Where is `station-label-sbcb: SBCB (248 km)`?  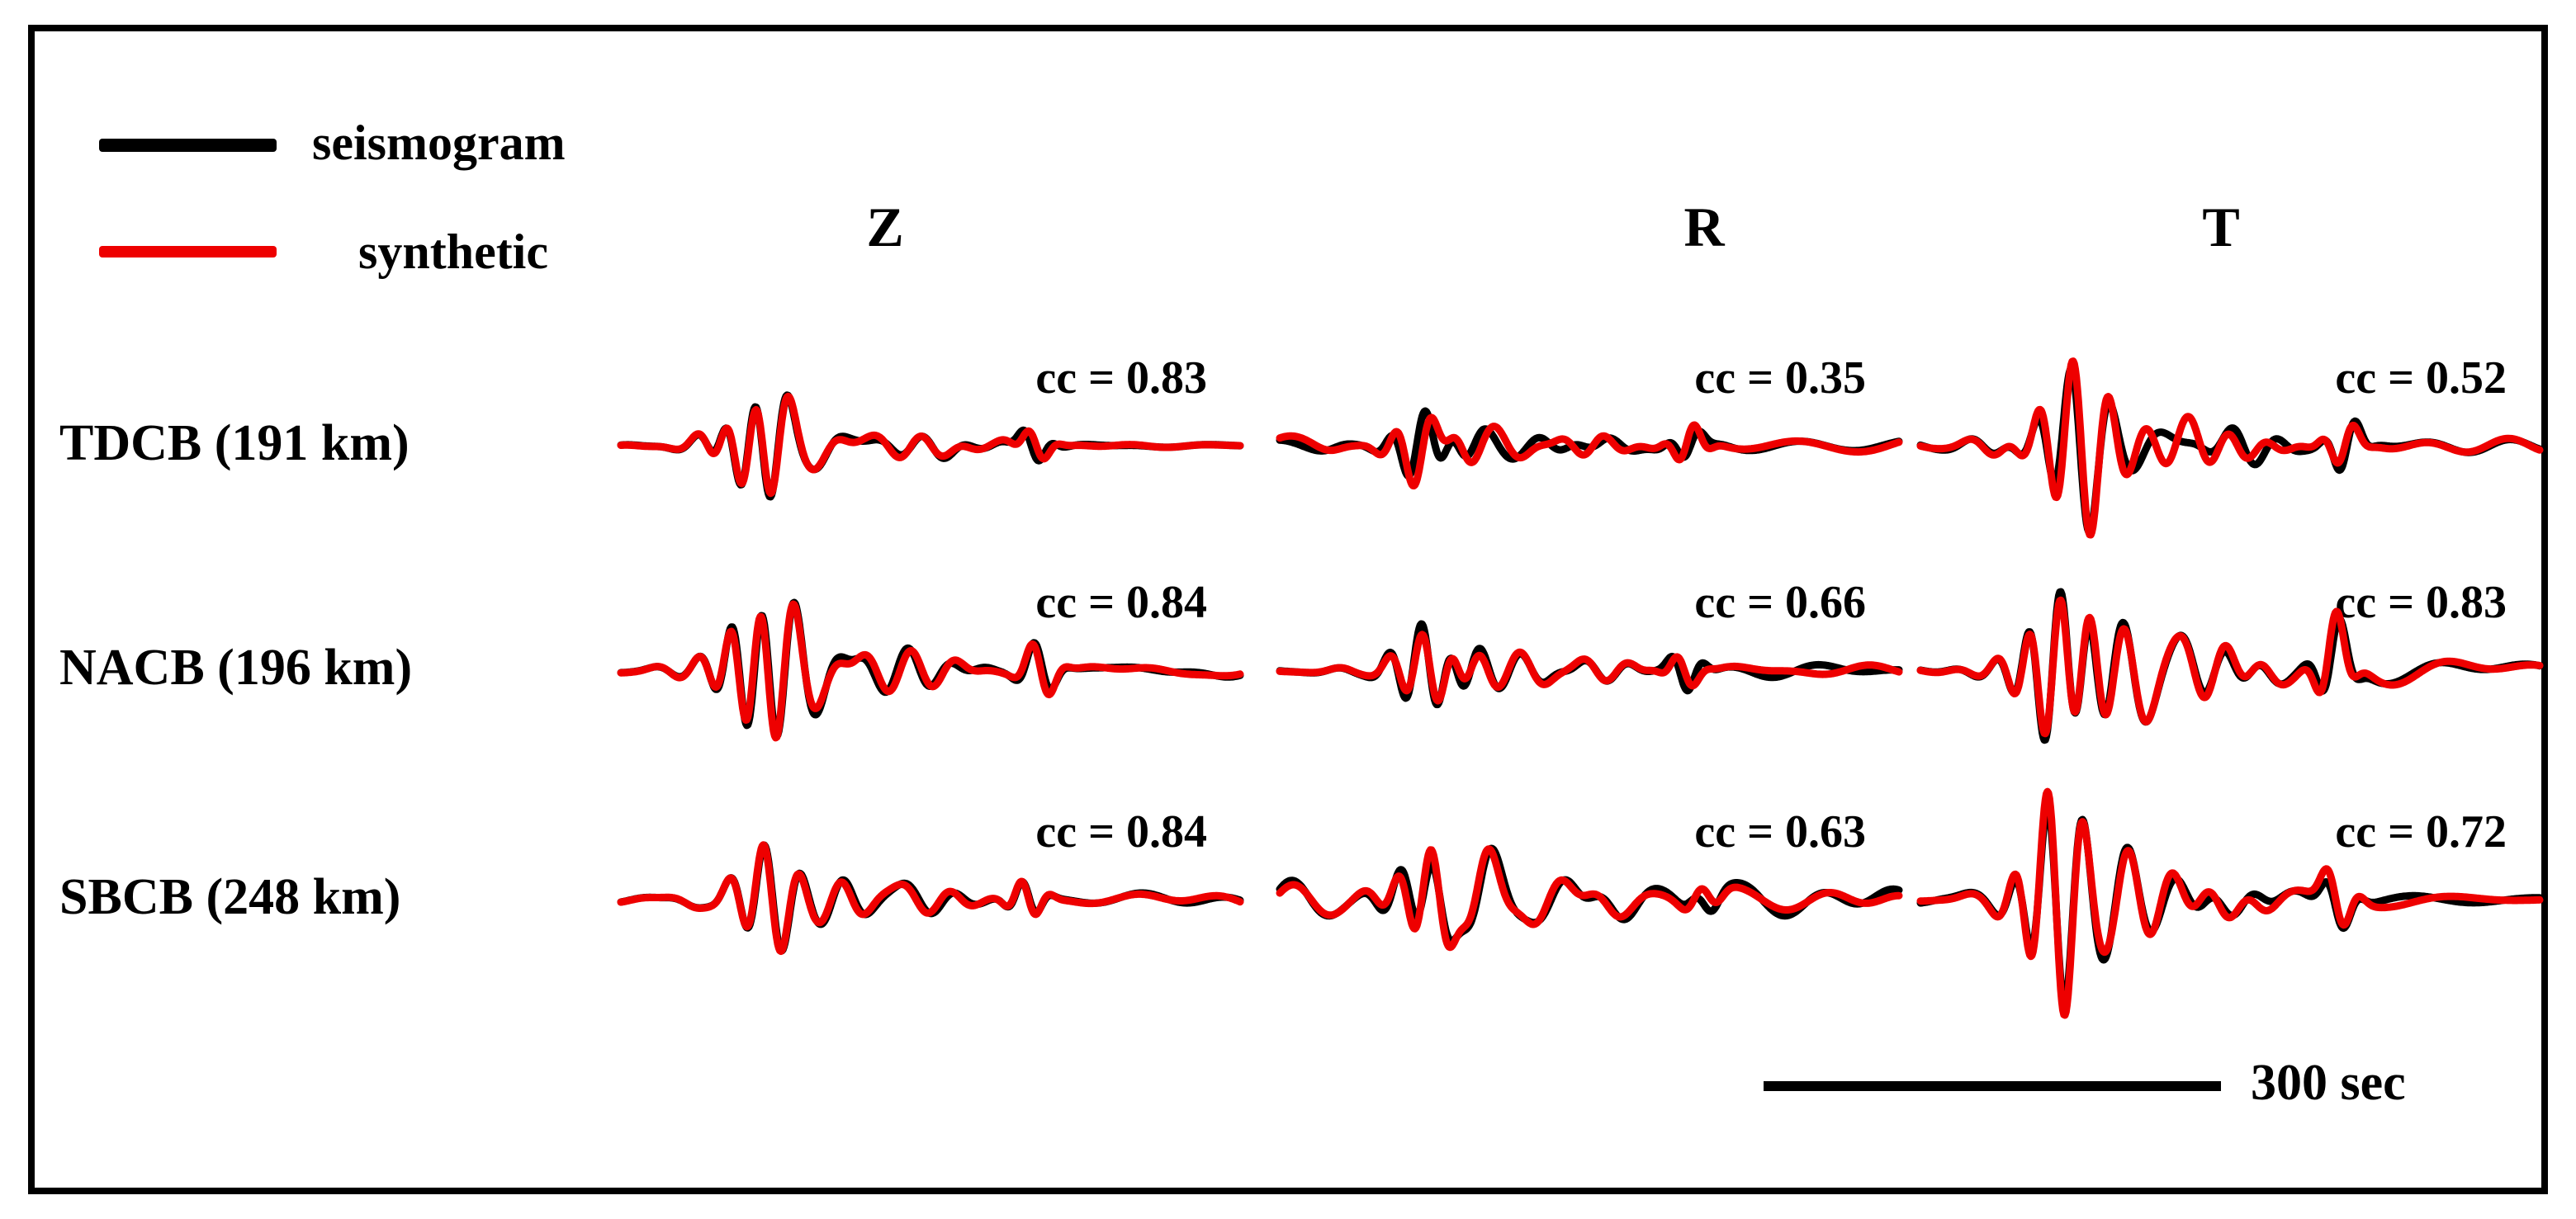 station-label-sbcb: SBCB (248 km) is located at coordinates (230, 897).